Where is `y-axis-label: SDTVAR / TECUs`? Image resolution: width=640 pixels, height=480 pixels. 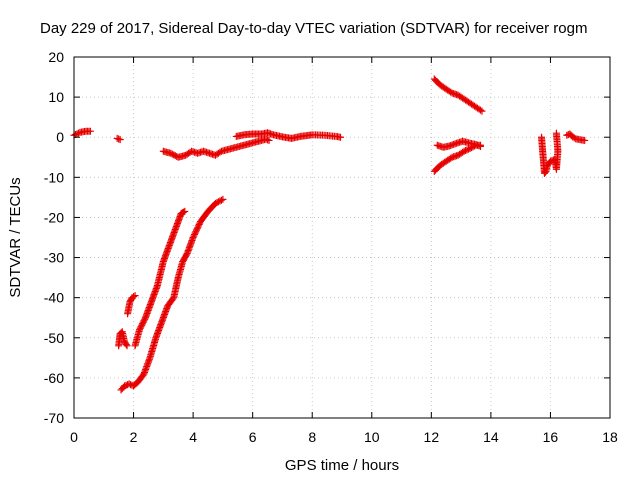
y-axis-label: SDTVAR / TECUs is located at coordinates (15, 237).